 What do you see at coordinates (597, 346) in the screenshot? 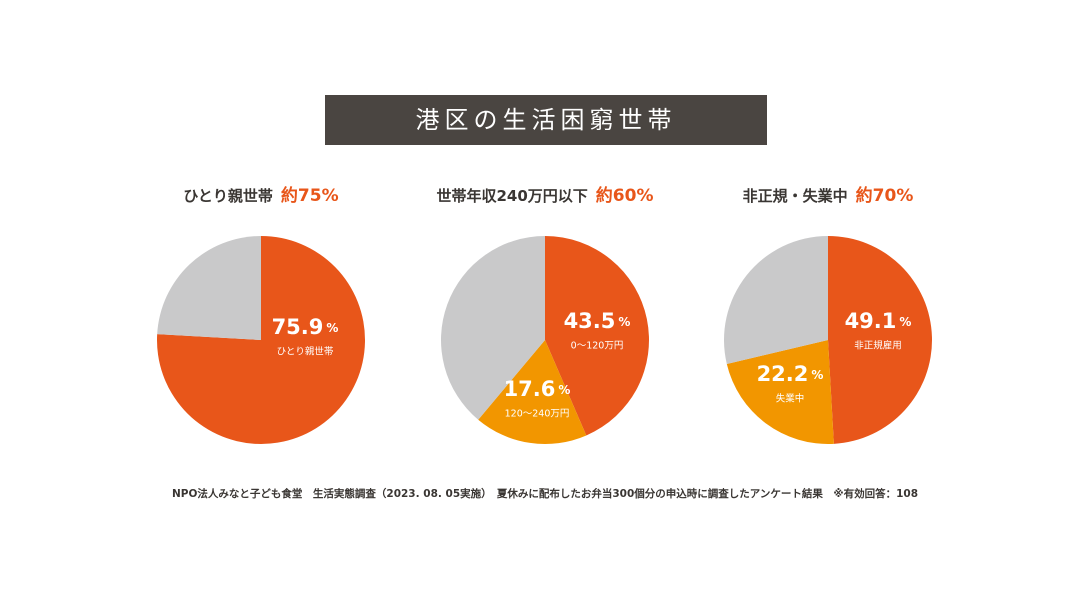
I see `slice-label: 0〜120万円` at bounding box center [597, 346].